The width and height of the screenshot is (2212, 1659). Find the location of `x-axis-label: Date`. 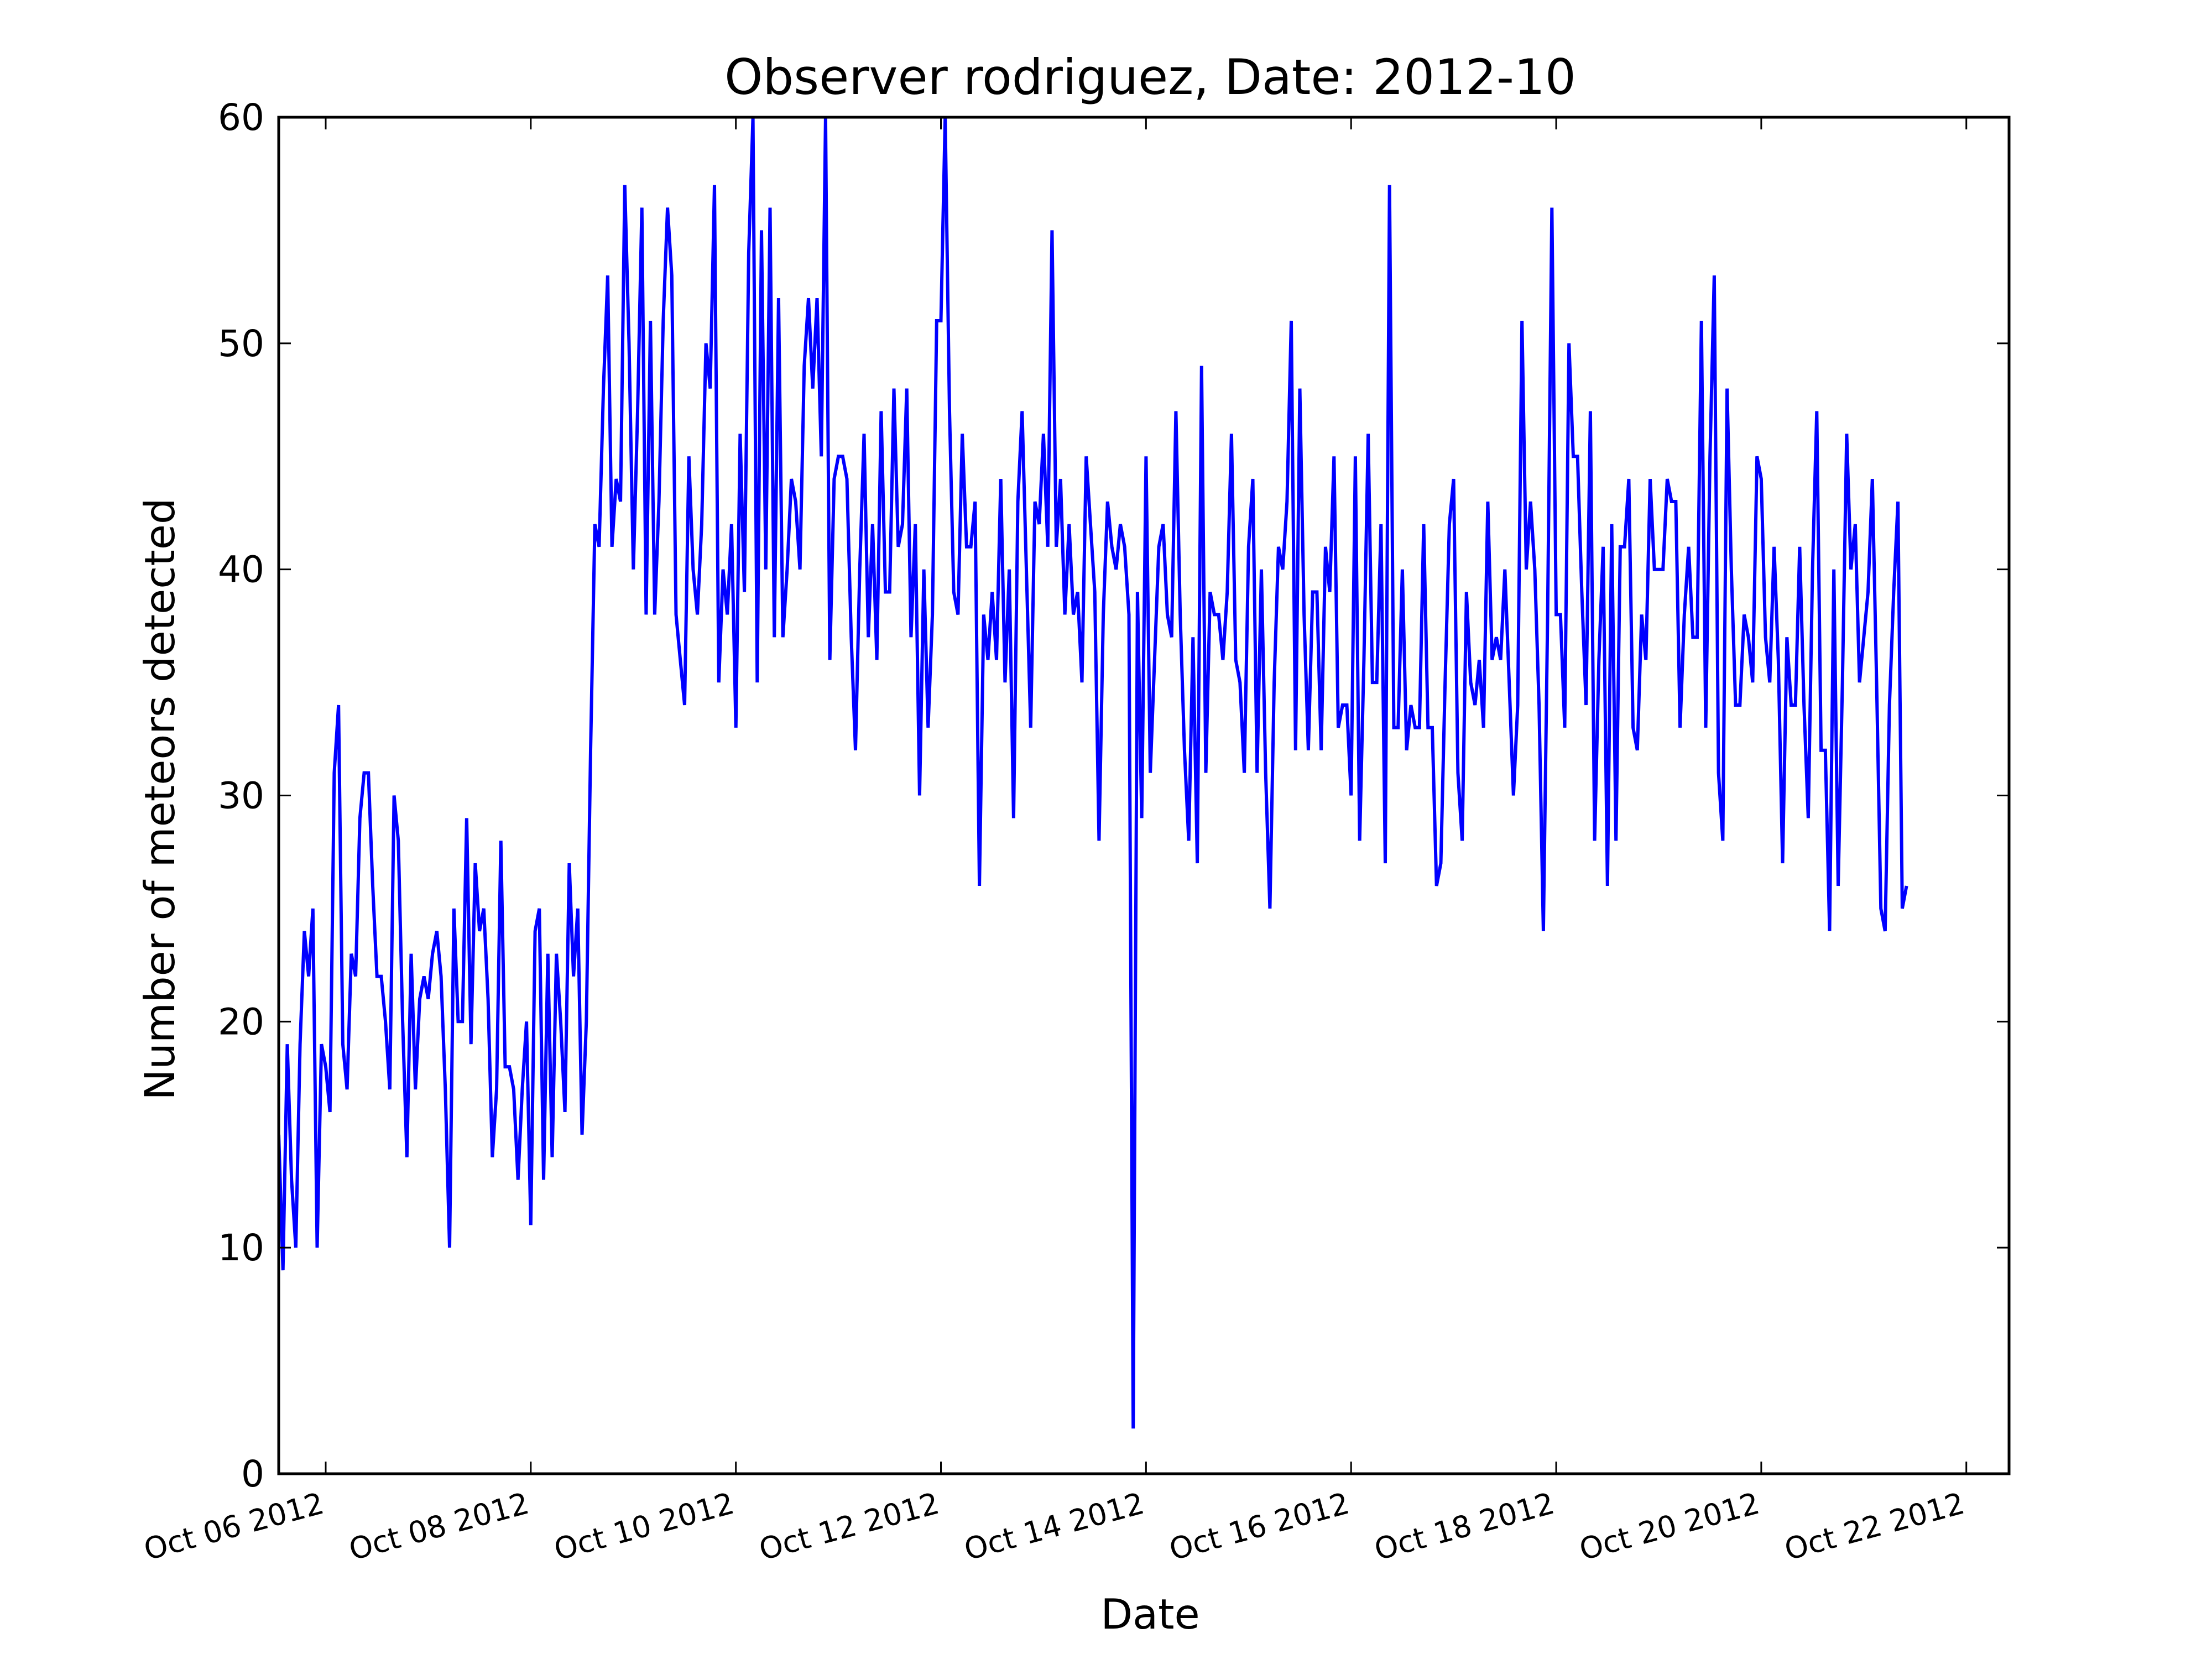

x-axis-label: Date is located at coordinates (1150, 1614).